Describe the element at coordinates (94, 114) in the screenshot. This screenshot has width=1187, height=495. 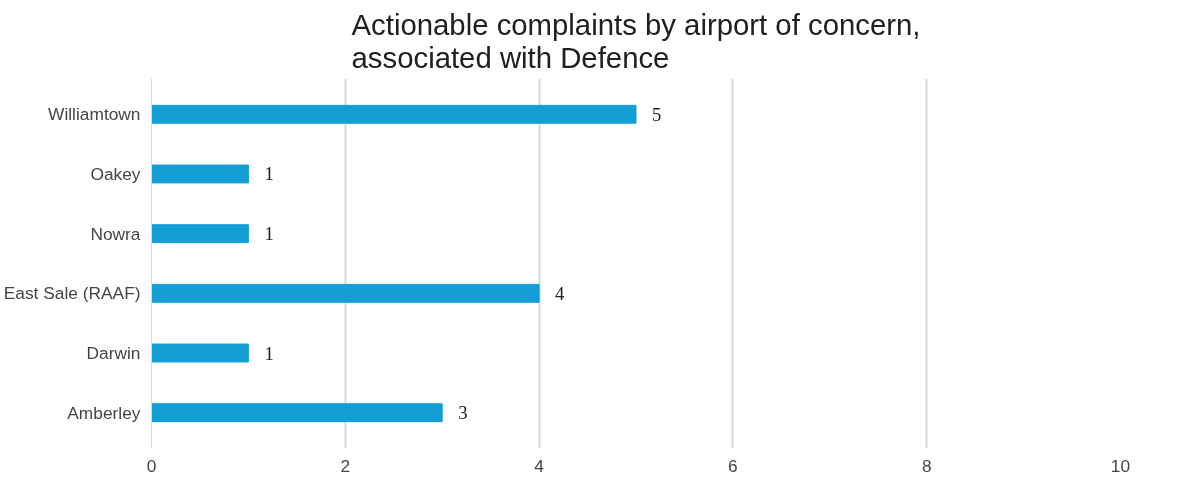
I see `y-tick-label: Williamtown` at that location.